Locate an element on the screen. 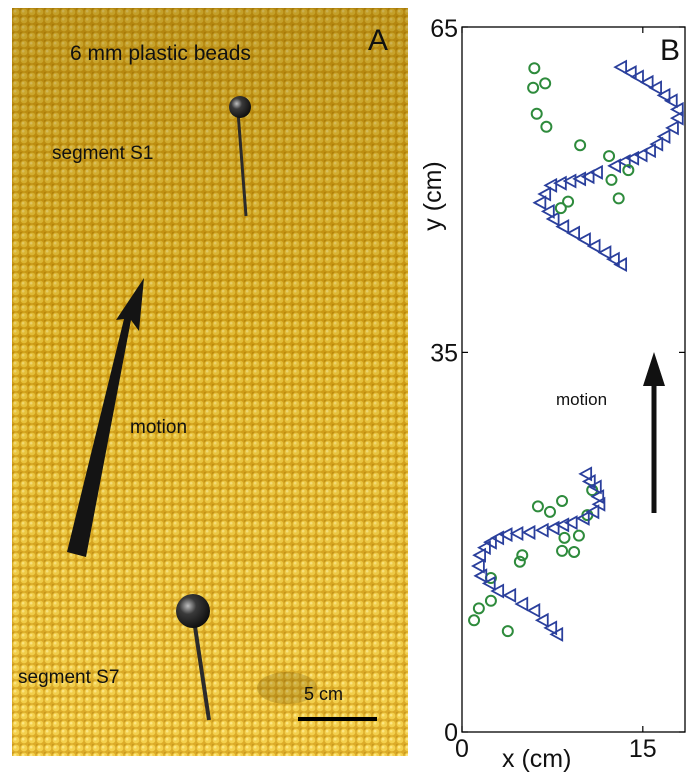 The image size is (689, 775). x-tick-label: 15 is located at coordinates (643, 749).